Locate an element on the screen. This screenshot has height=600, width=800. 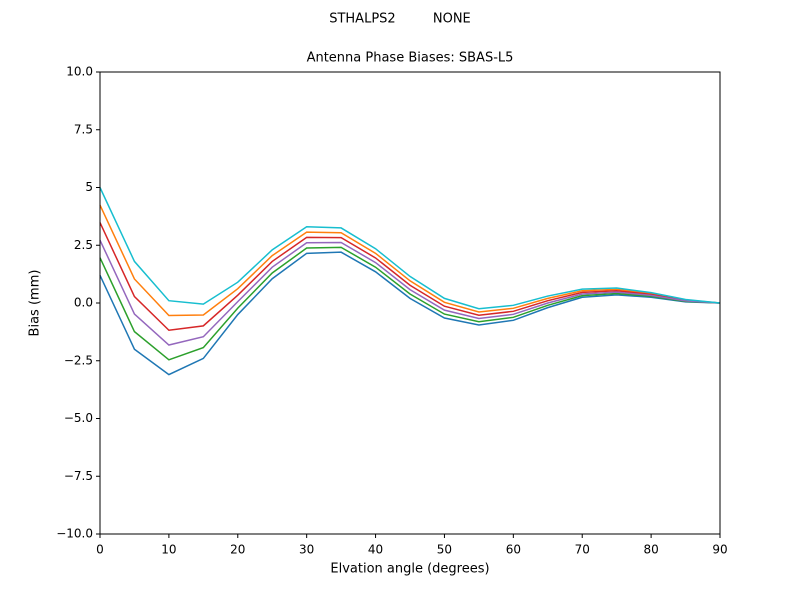
x-tick-label: 80 is located at coordinates (650, 550).